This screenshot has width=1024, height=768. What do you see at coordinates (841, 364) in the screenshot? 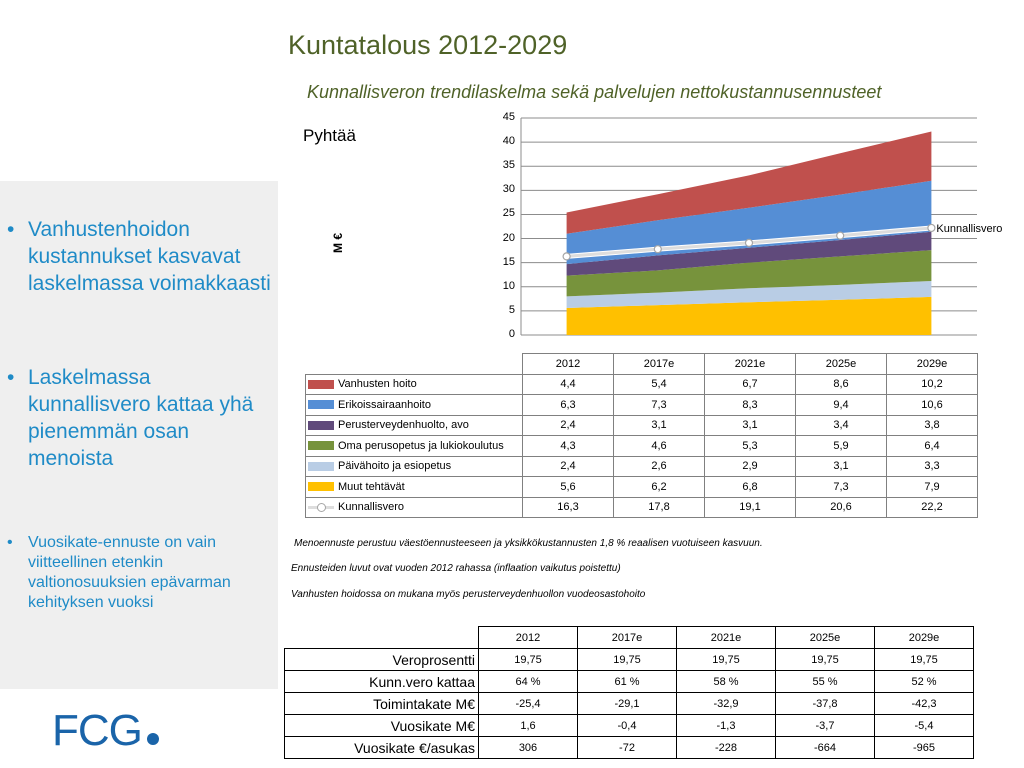
I see `x-tick-label: 2025e` at bounding box center [841, 364].